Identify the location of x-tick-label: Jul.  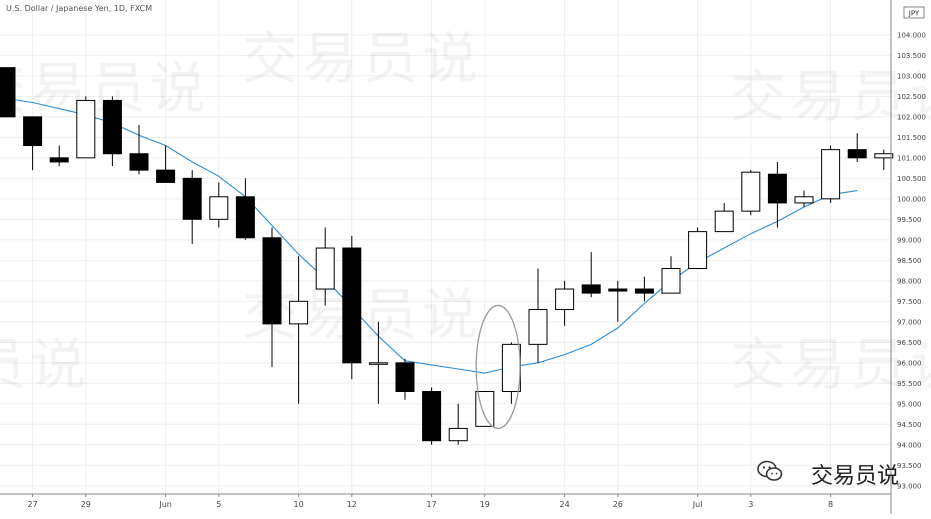
(697, 504).